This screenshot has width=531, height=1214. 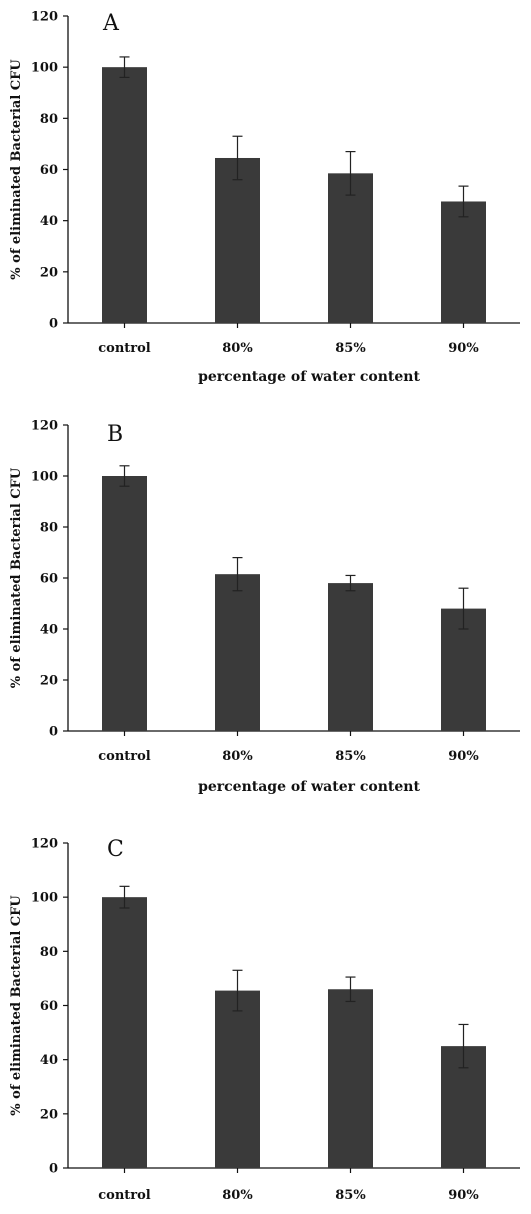 I want to click on panel-label: A, so click(x=111, y=23).